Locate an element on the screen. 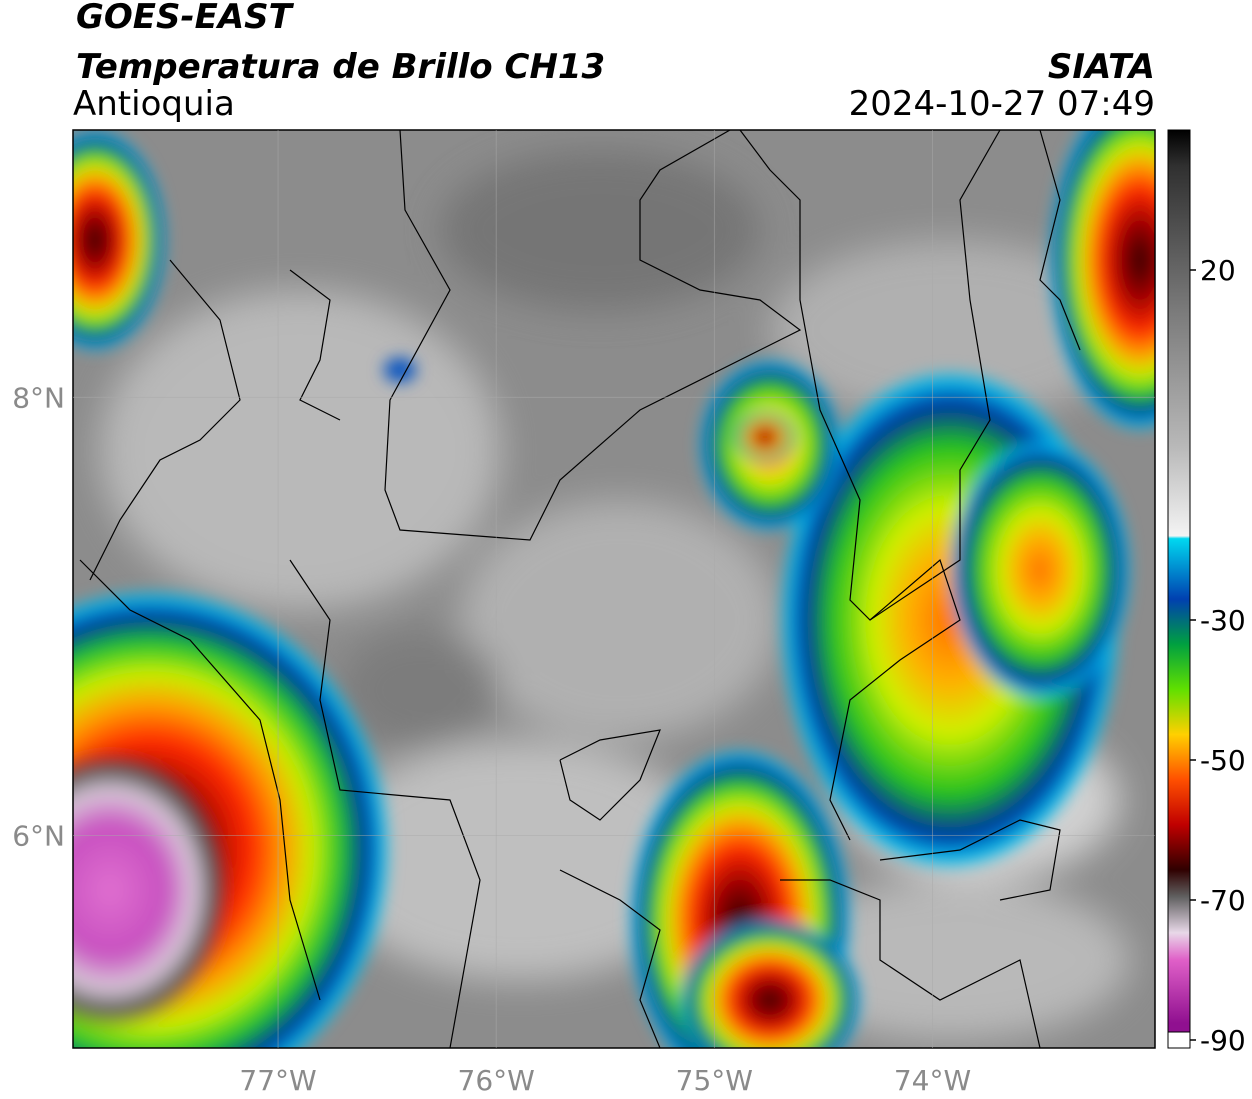 Image resolution: width=1252 pixels, height=1099 pixels. lon-label: 76°W is located at coordinates (496, 1080).